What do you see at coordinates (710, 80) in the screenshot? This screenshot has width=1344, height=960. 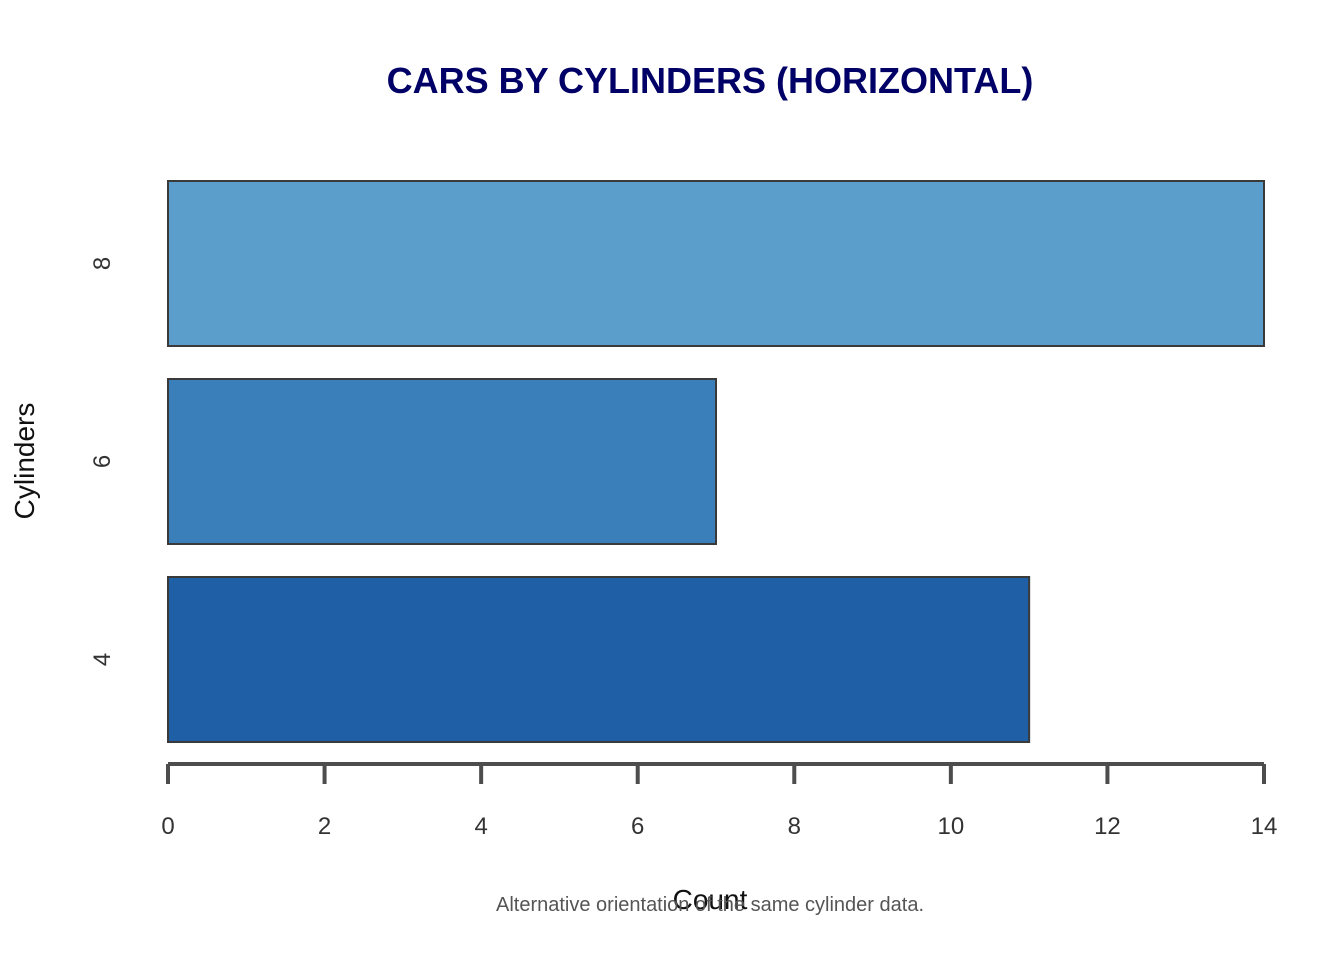 I see `chart-title: CARS BY CYLINDERS (HORIZONTAL)` at bounding box center [710, 80].